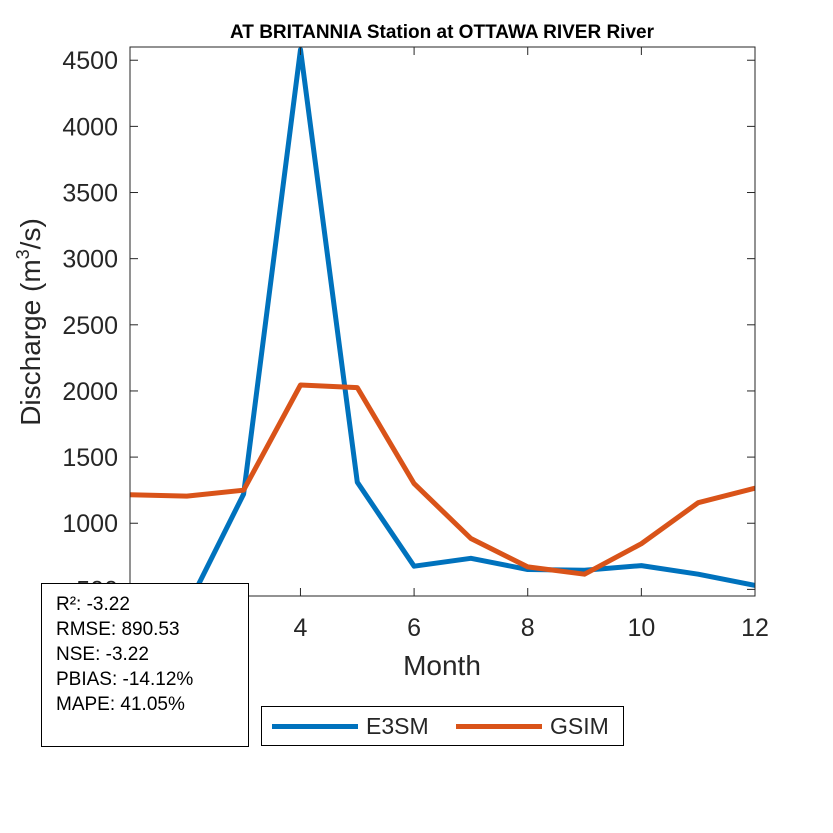 The height and width of the screenshot is (833, 833). I want to click on y-tick-label: 1500, so click(90, 458).